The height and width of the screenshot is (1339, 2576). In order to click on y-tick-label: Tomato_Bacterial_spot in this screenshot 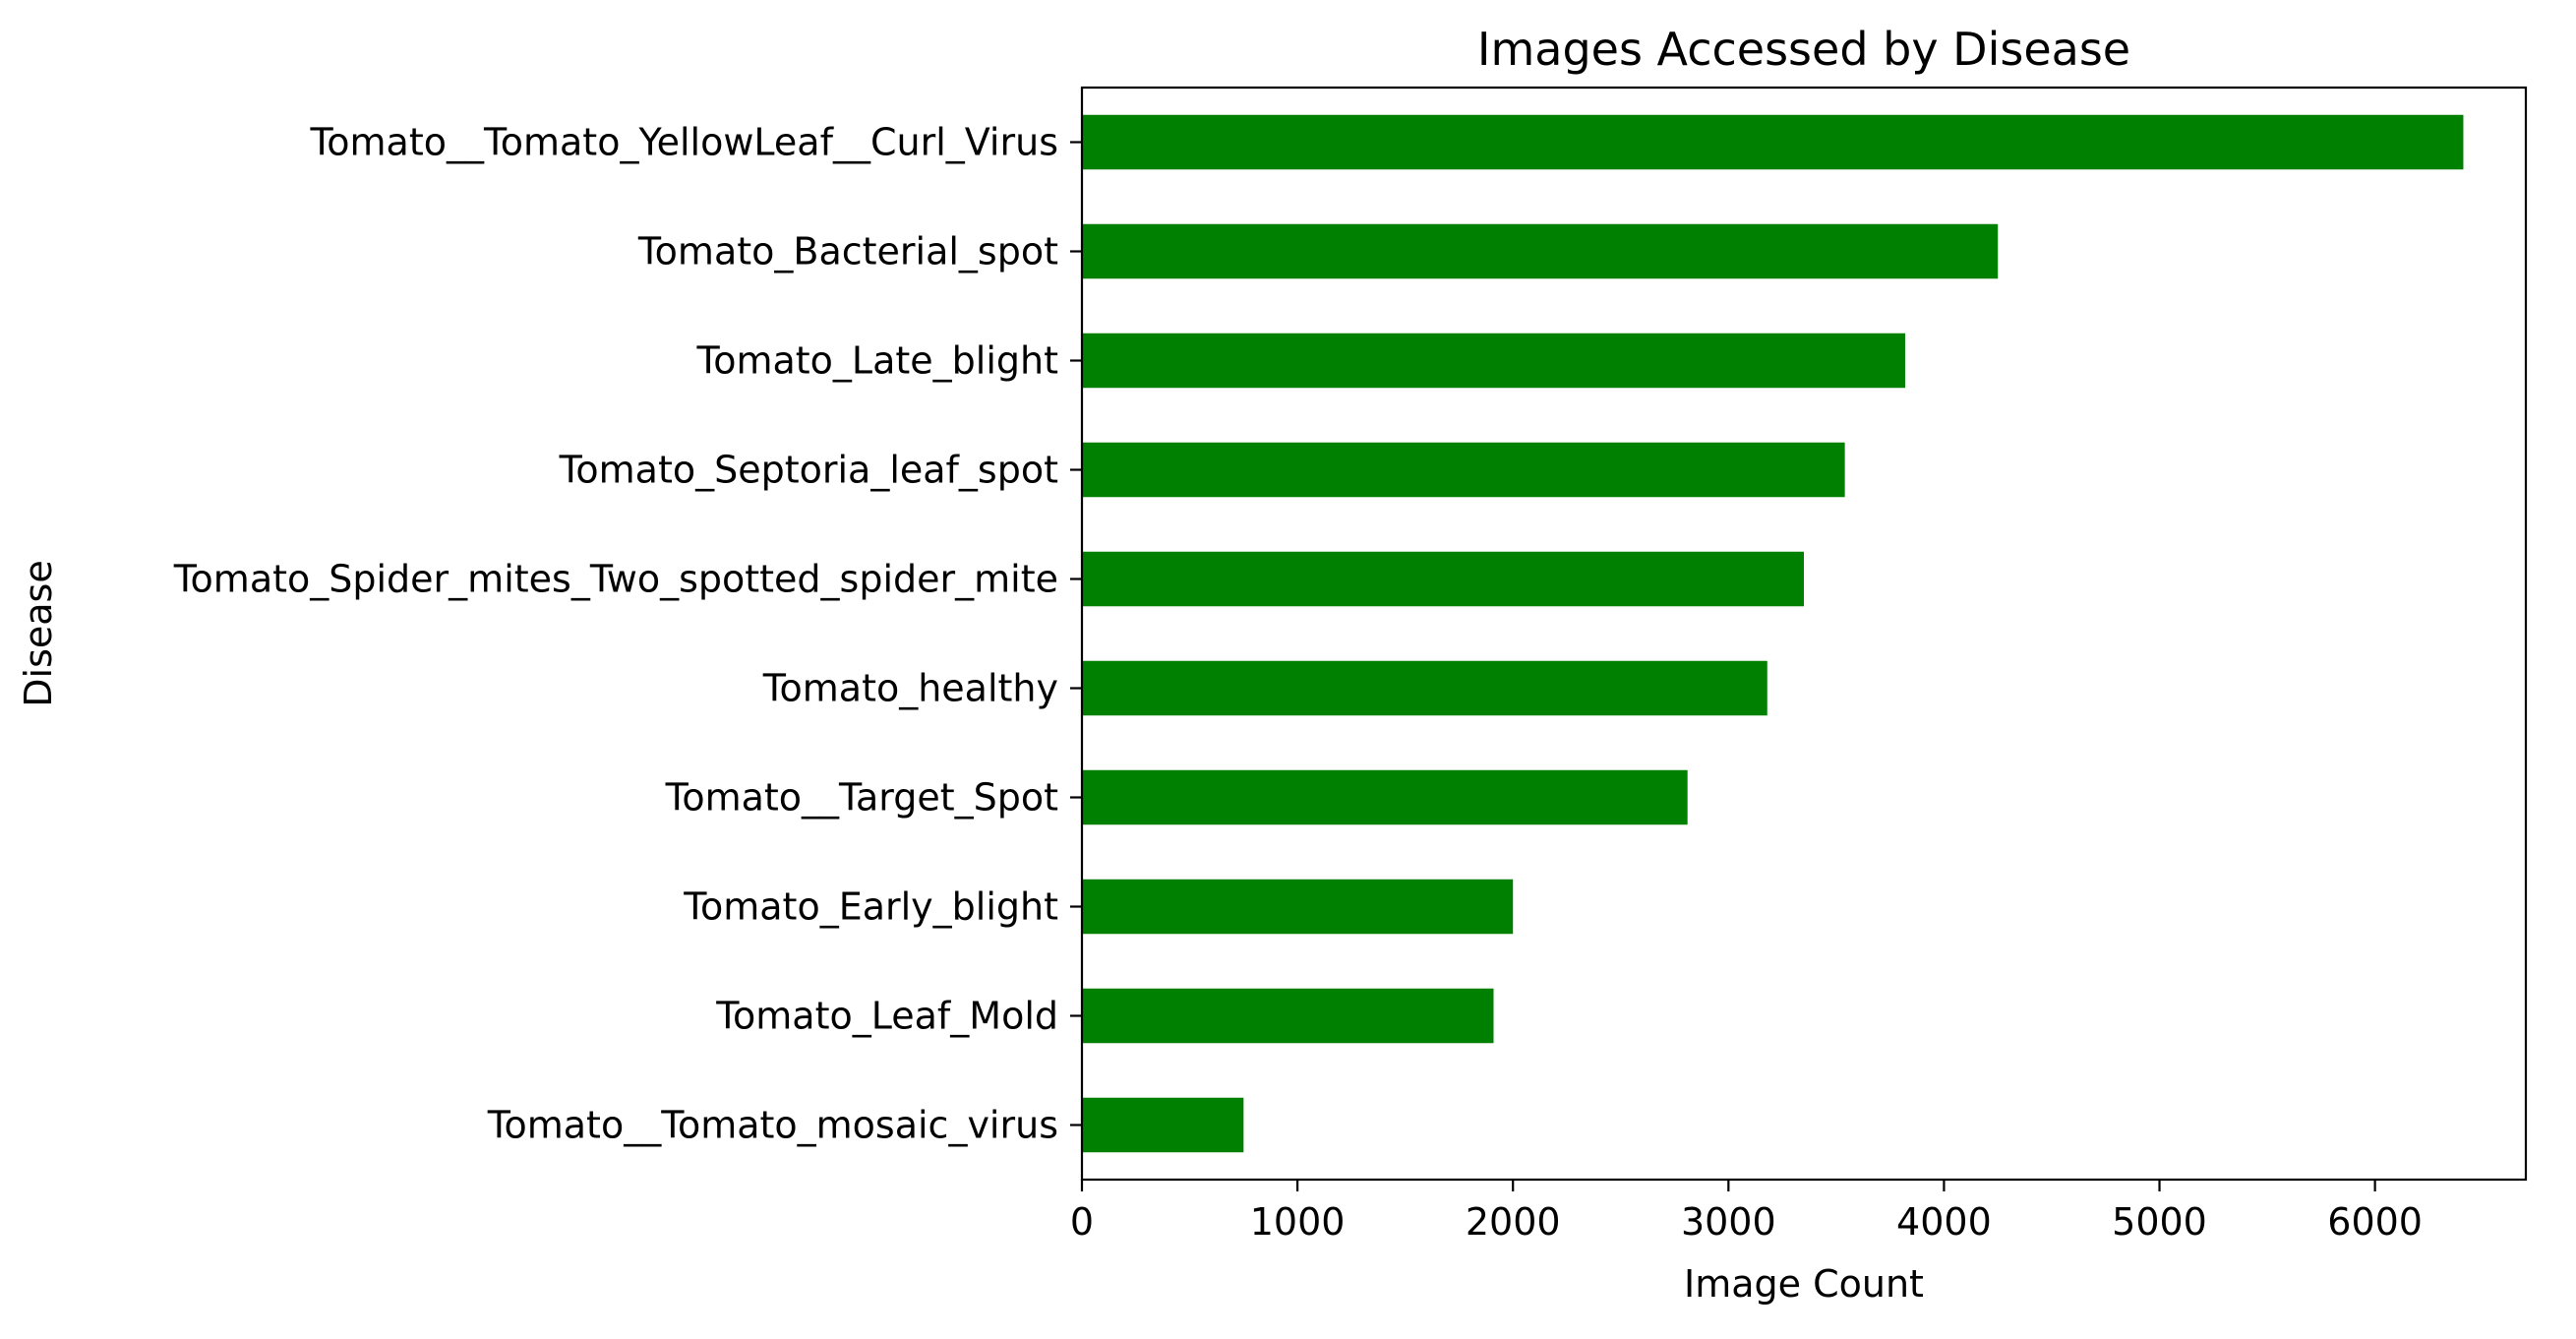, I will do `click(847, 252)`.